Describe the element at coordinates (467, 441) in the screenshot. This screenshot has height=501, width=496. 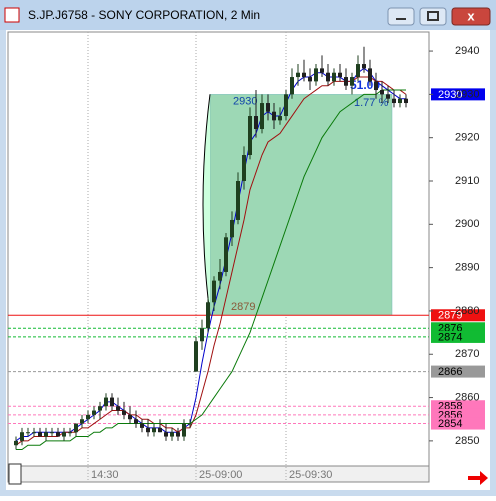
I see `y-tick-label: 2850` at that location.